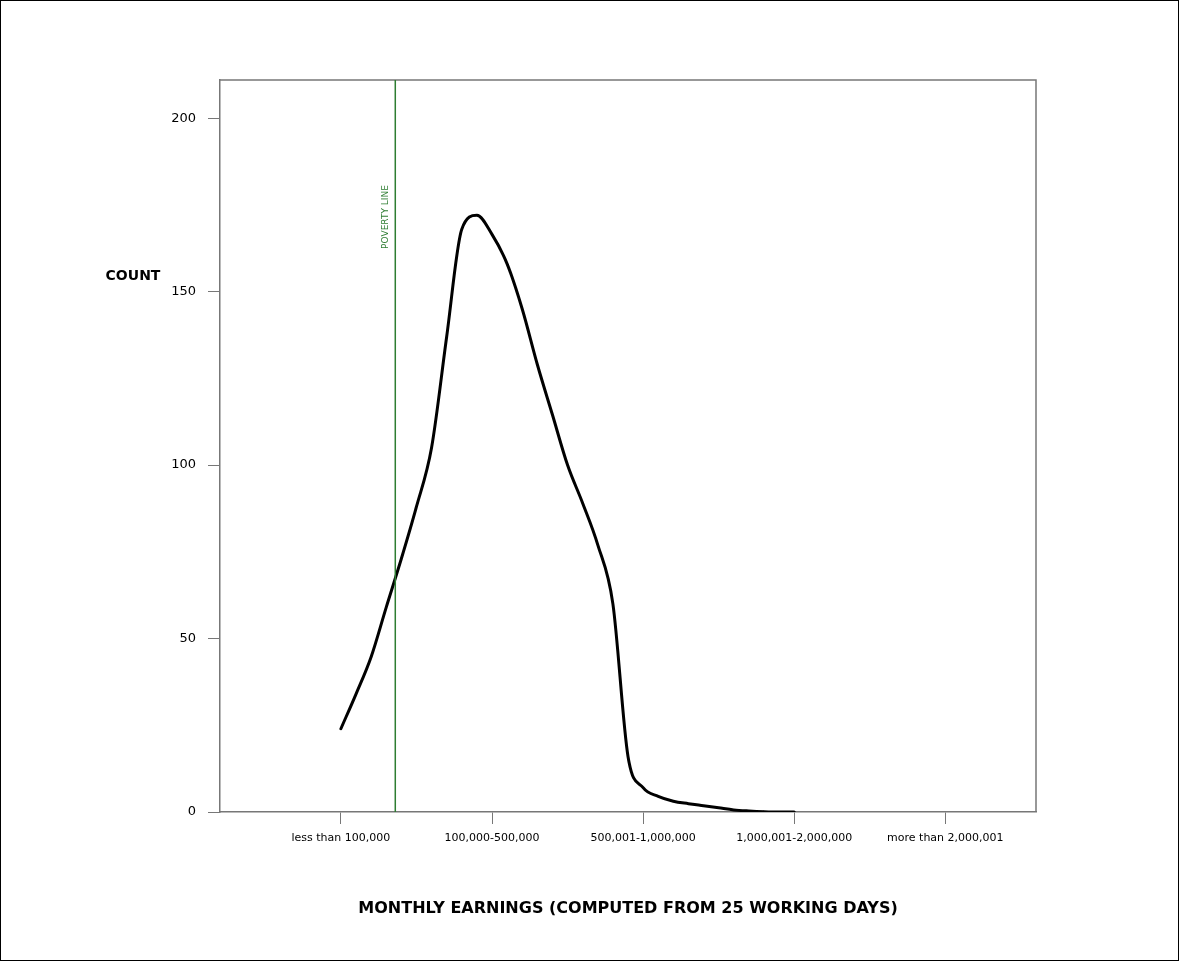  What do you see at coordinates (643, 838) in the screenshot?
I see `x-tick-label: 500,001-1,000,000` at bounding box center [643, 838].